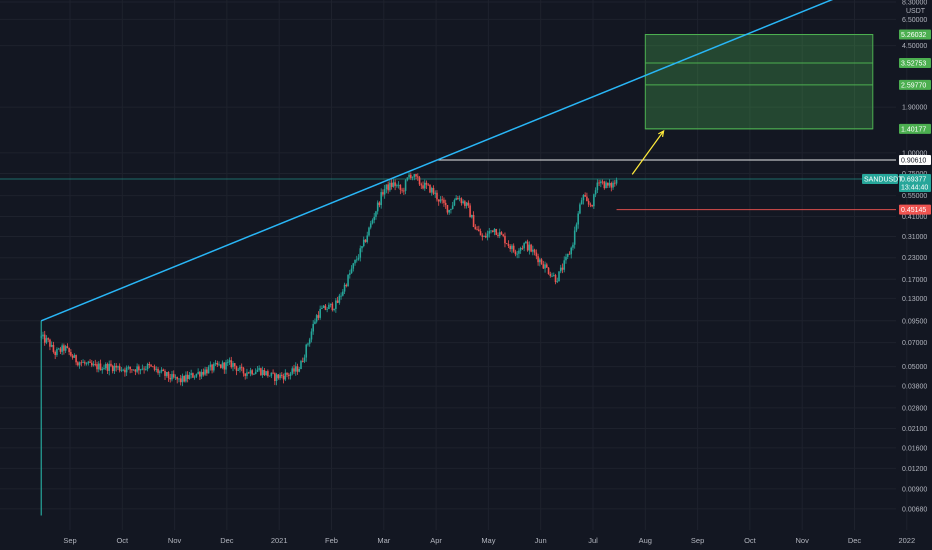 The width and height of the screenshot is (932, 550). Describe the element at coordinates (914, 448) in the screenshot. I see `price-tick-label: 0.01600` at that location.